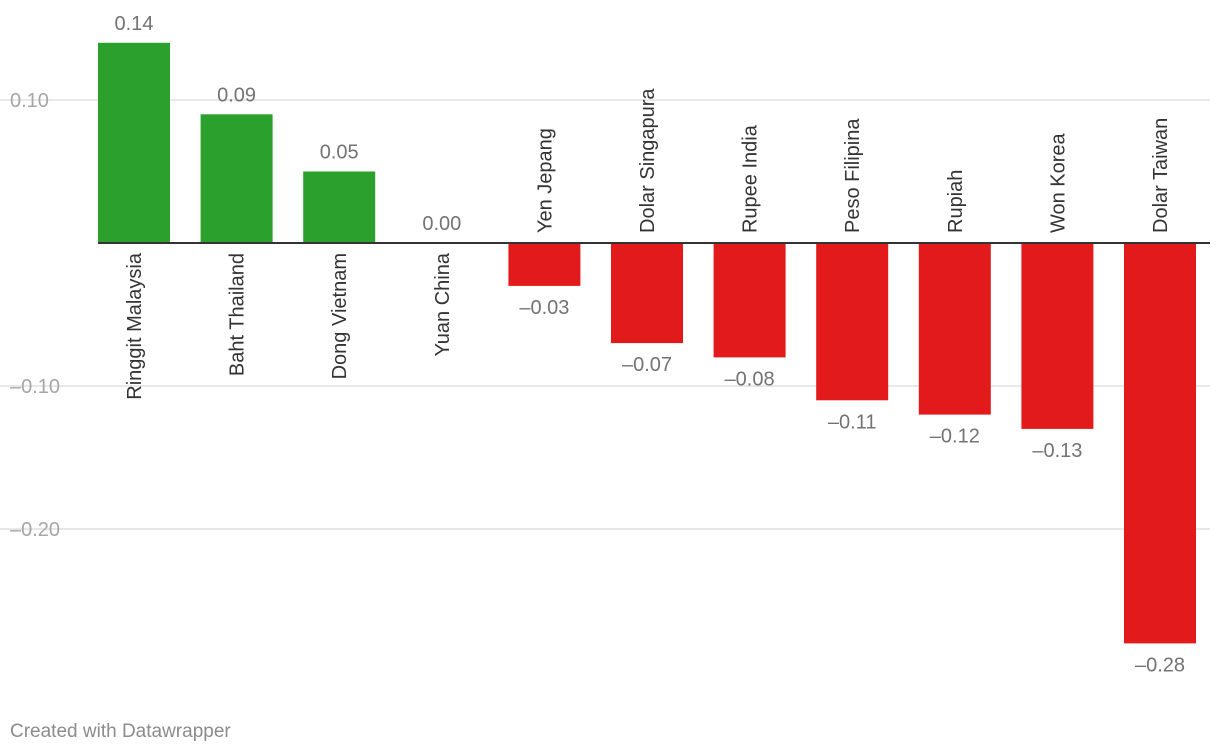 This screenshot has width=1220, height=756. I want to click on y-tick-label: –0.20, so click(35, 530).